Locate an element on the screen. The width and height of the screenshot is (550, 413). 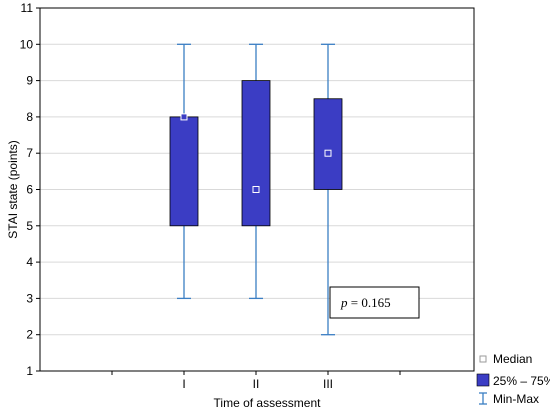
annotation-box is located at coordinates (374, 302).